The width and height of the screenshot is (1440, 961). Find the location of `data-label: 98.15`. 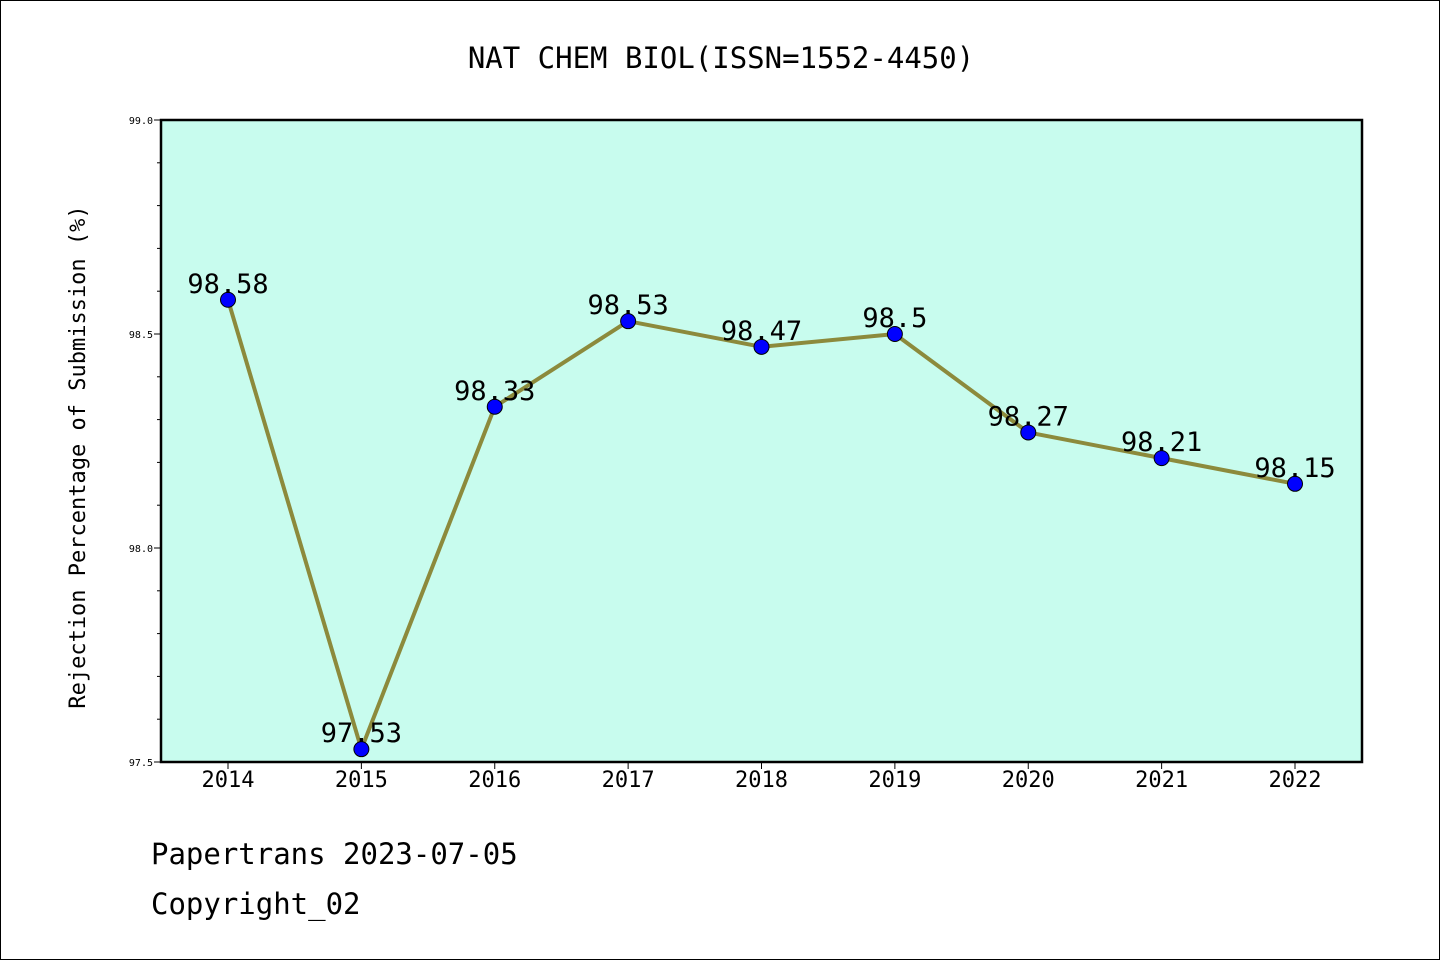

data-label: 98.15 is located at coordinates (1294, 468).